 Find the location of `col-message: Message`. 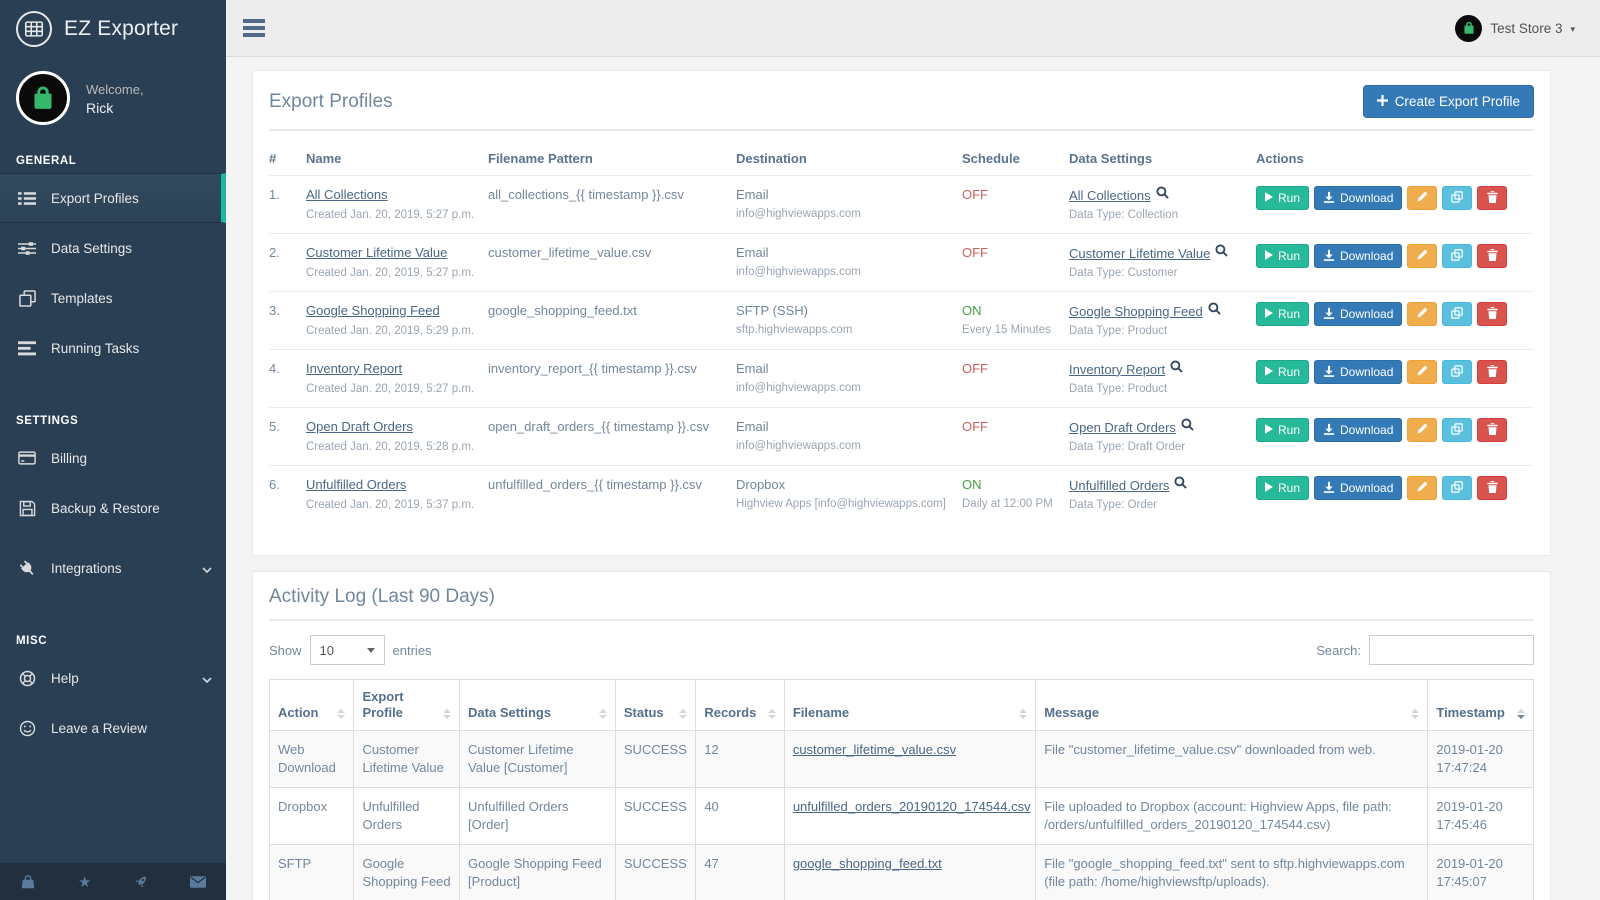

col-message: Message is located at coordinates (1232, 705).